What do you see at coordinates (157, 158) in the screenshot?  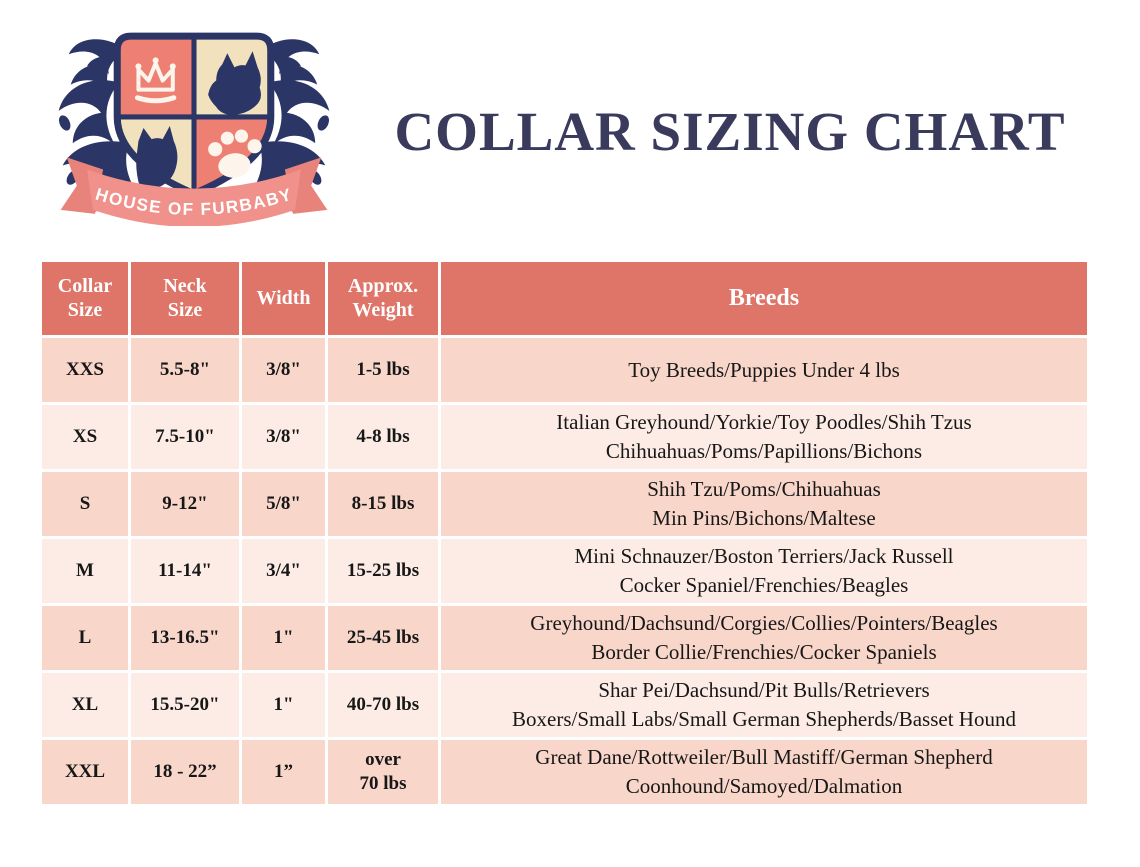 I see `cat-icon` at bounding box center [157, 158].